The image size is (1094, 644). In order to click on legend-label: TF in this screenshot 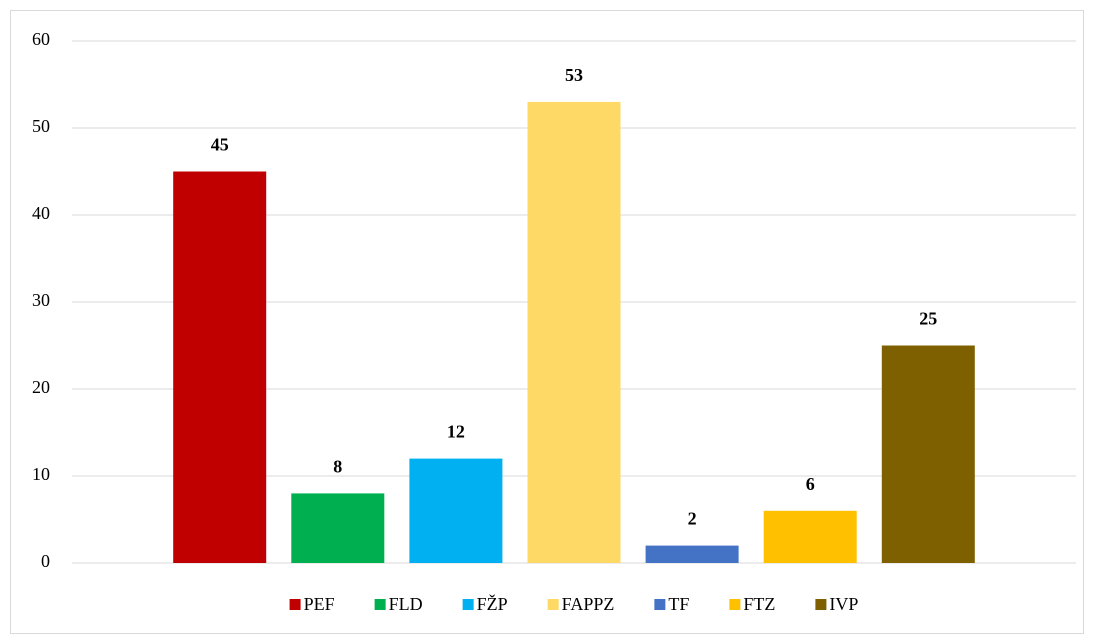, I will do `click(678, 604)`.